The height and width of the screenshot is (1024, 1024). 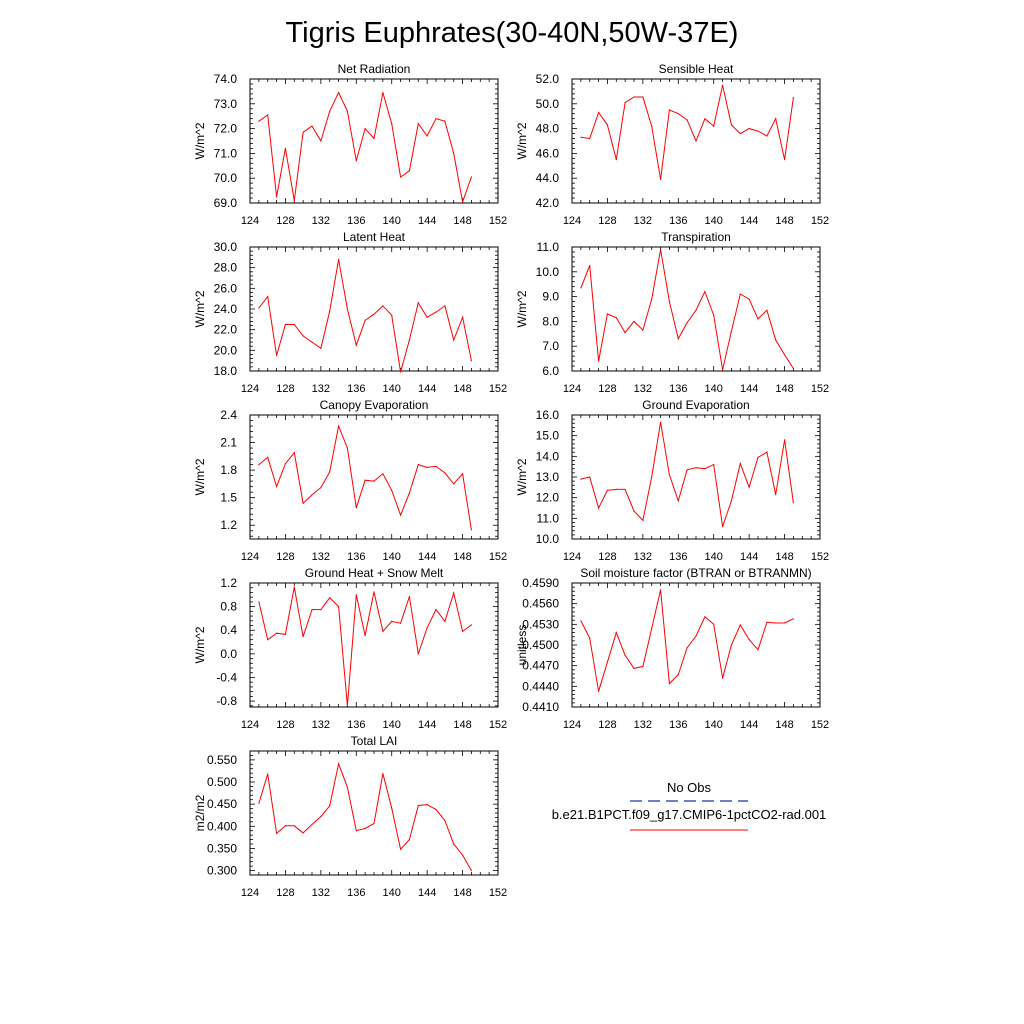 I want to click on y-tick-label: 8.0, so click(x=550, y=321).